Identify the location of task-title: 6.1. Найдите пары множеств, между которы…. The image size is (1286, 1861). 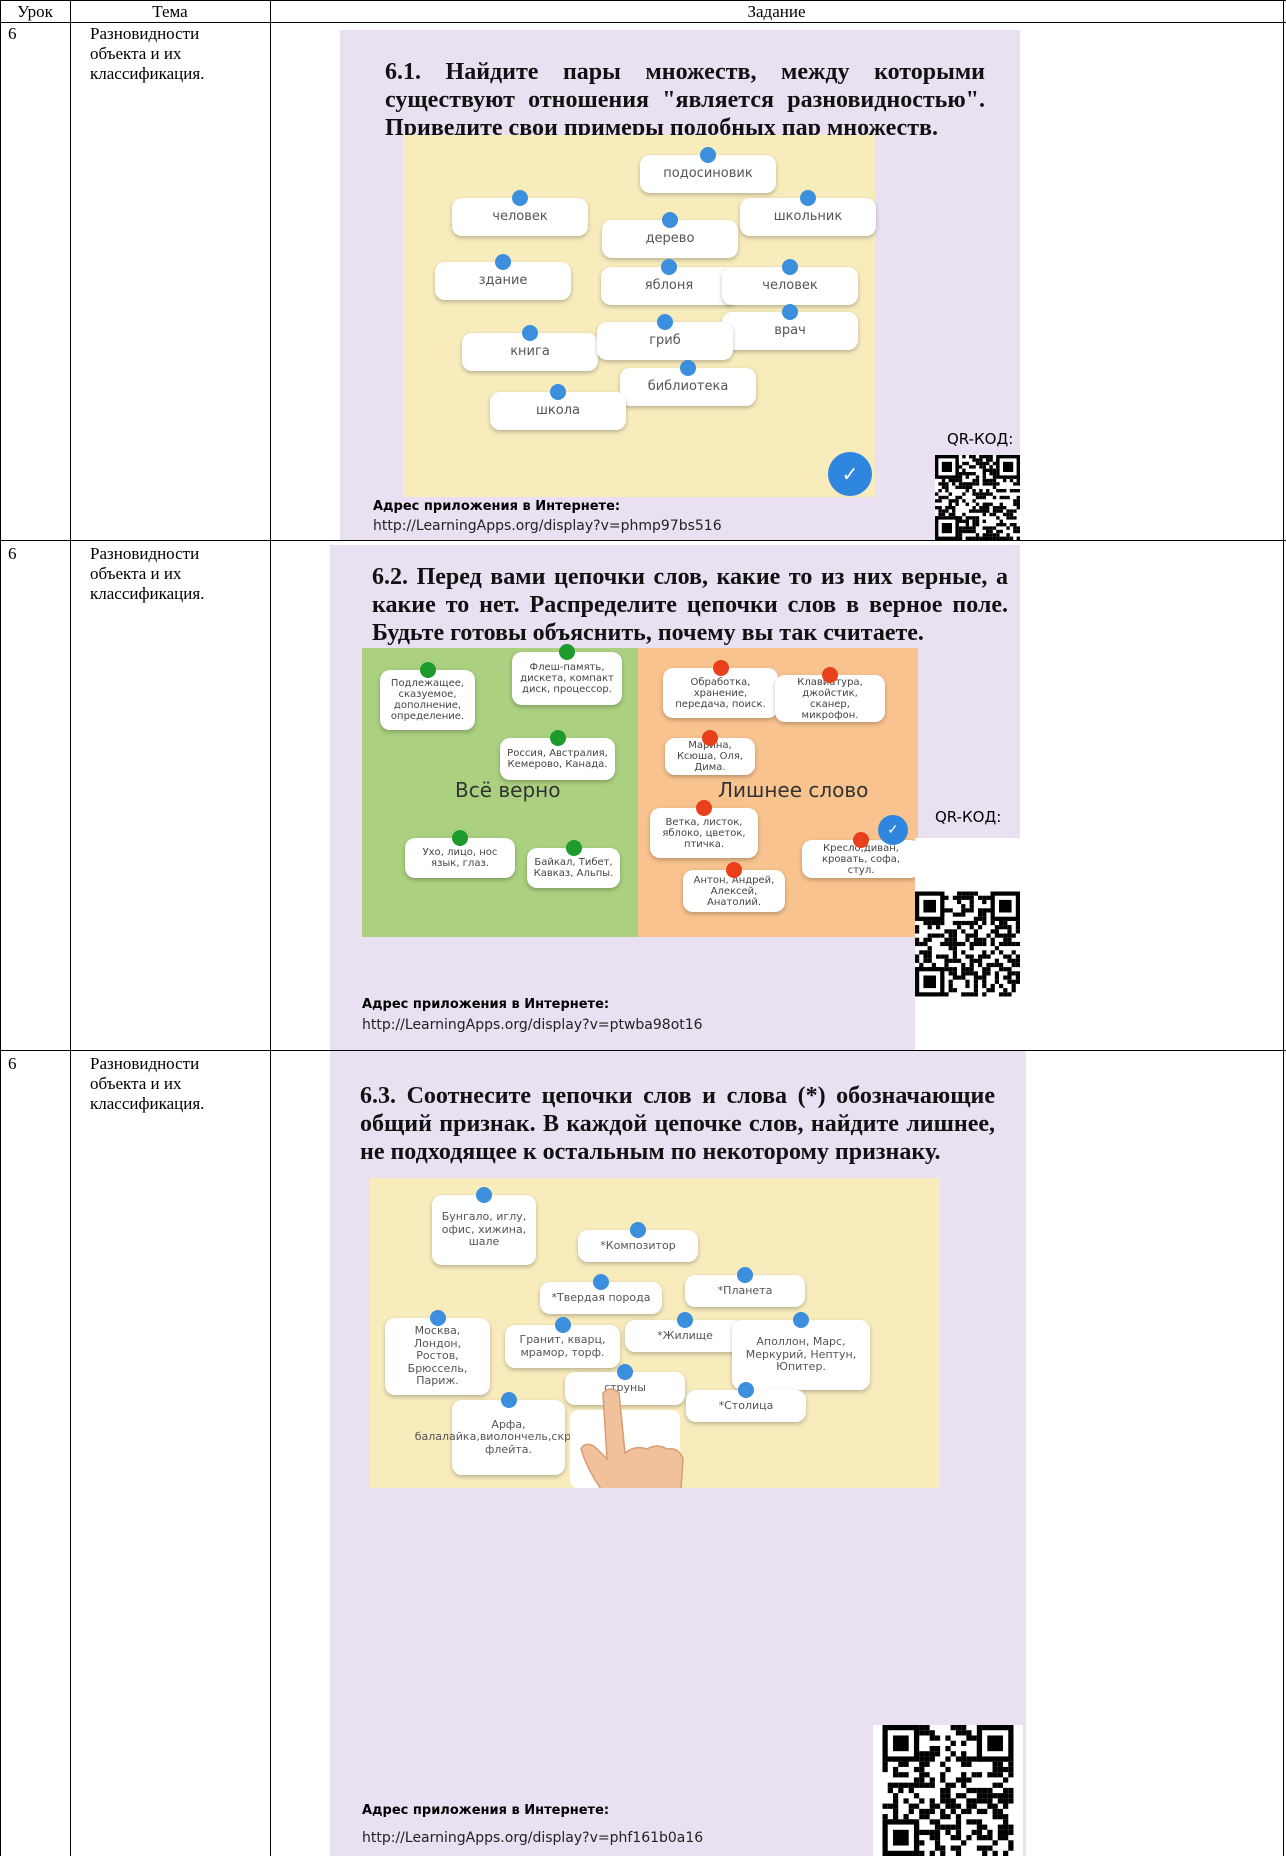
(685, 100).